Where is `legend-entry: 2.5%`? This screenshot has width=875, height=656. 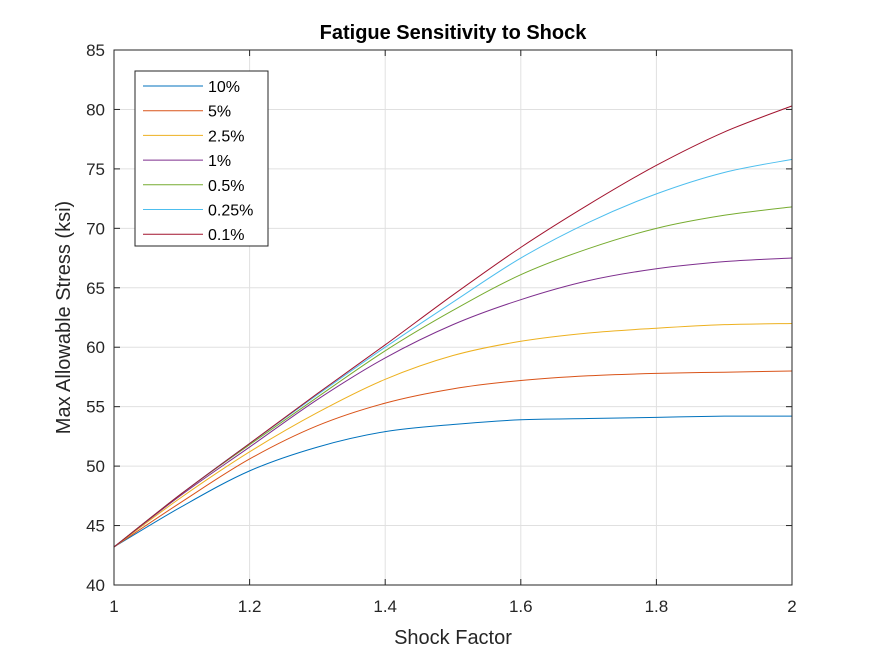 legend-entry: 2.5% is located at coordinates (226, 136).